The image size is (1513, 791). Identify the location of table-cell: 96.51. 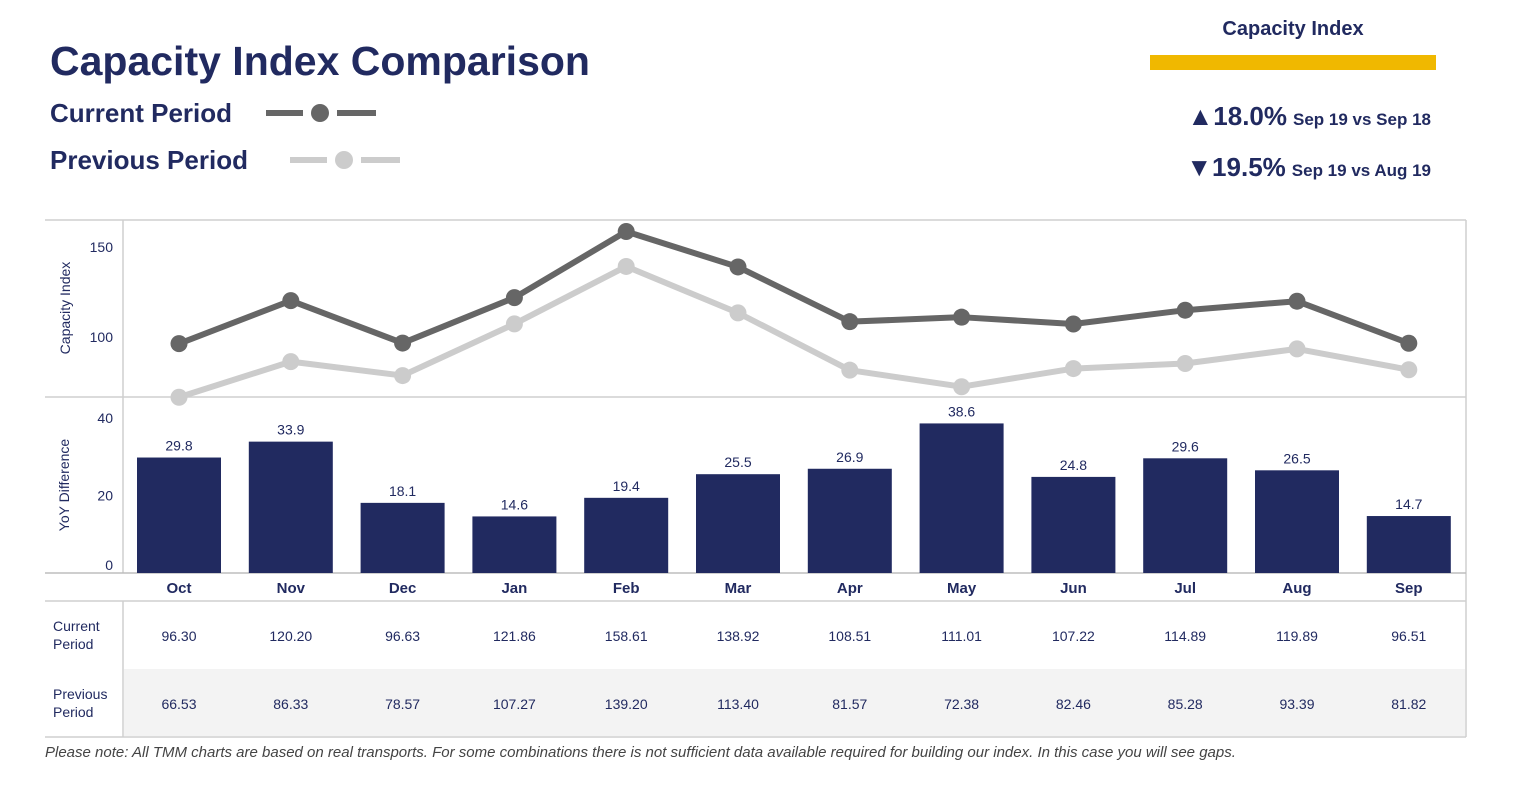
(1408, 636).